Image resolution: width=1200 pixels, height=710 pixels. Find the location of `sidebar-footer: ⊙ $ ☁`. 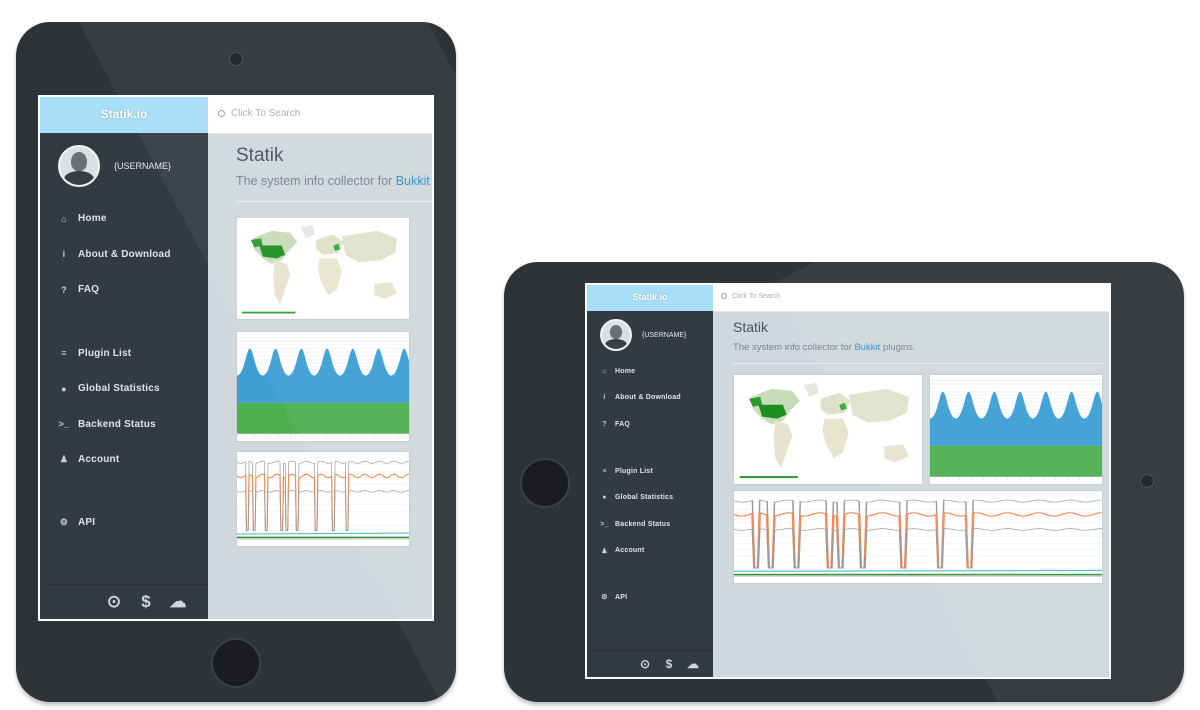

sidebar-footer: ⊙ $ ☁ is located at coordinates (650, 663).